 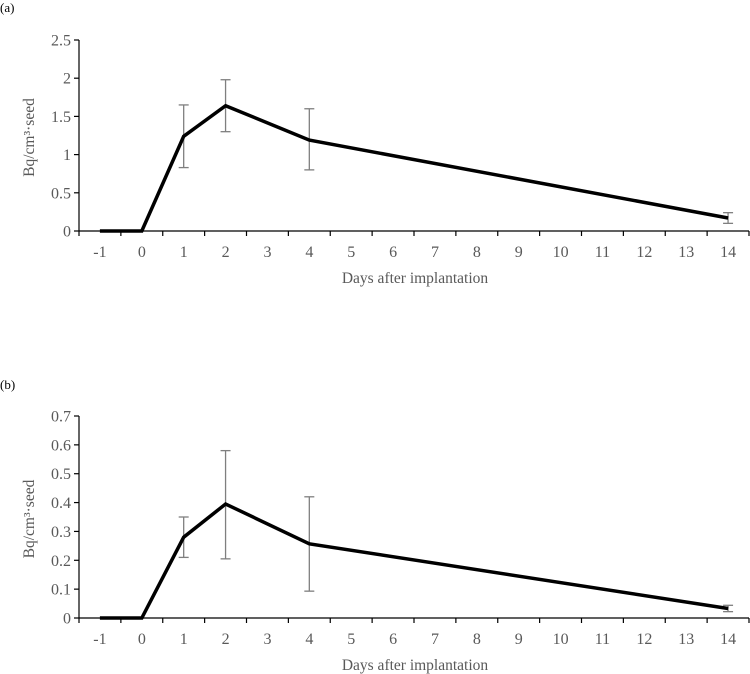 What do you see at coordinates (67, 79) in the screenshot?
I see `y-tick-label: 2` at bounding box center [67, 79].